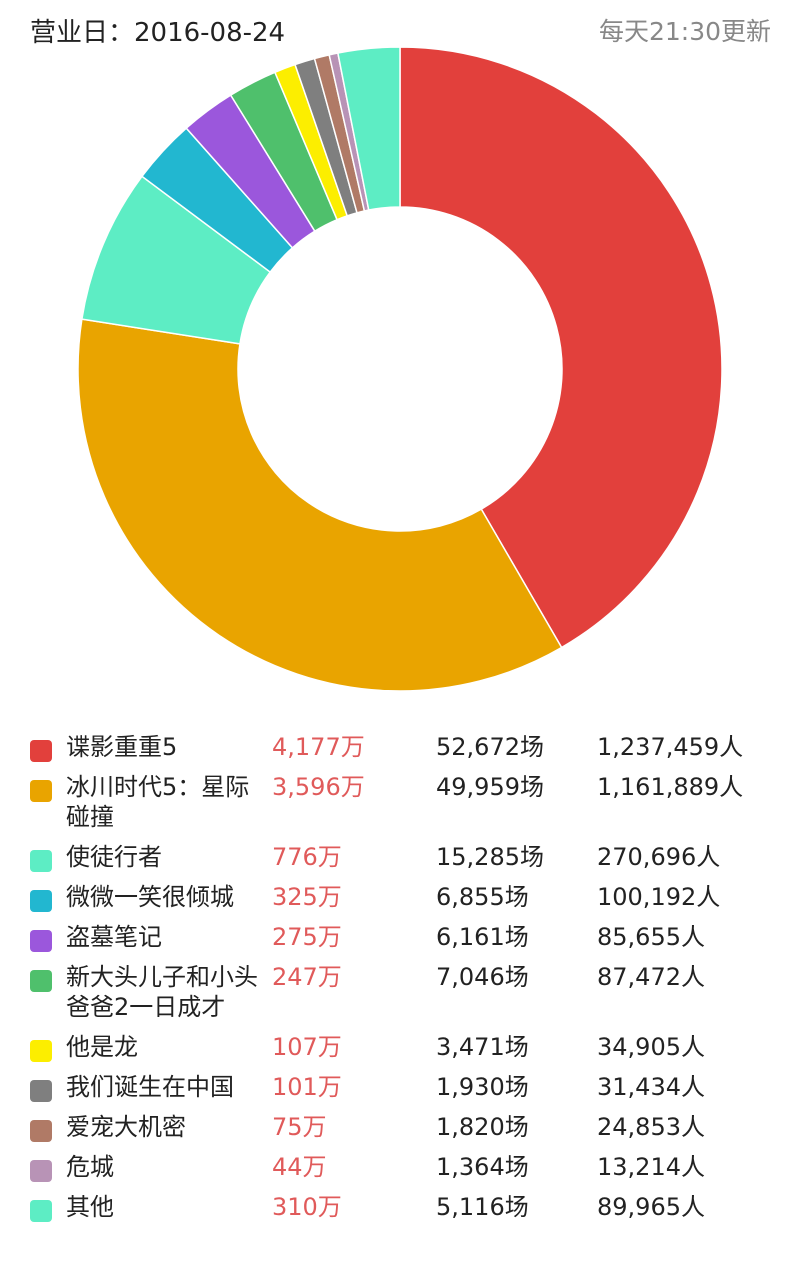 The height and width of the screenshot is (1280, 801). I want to click on film-name: 新大头儿子和小头爸爸2一日成才, so click(162, 992).